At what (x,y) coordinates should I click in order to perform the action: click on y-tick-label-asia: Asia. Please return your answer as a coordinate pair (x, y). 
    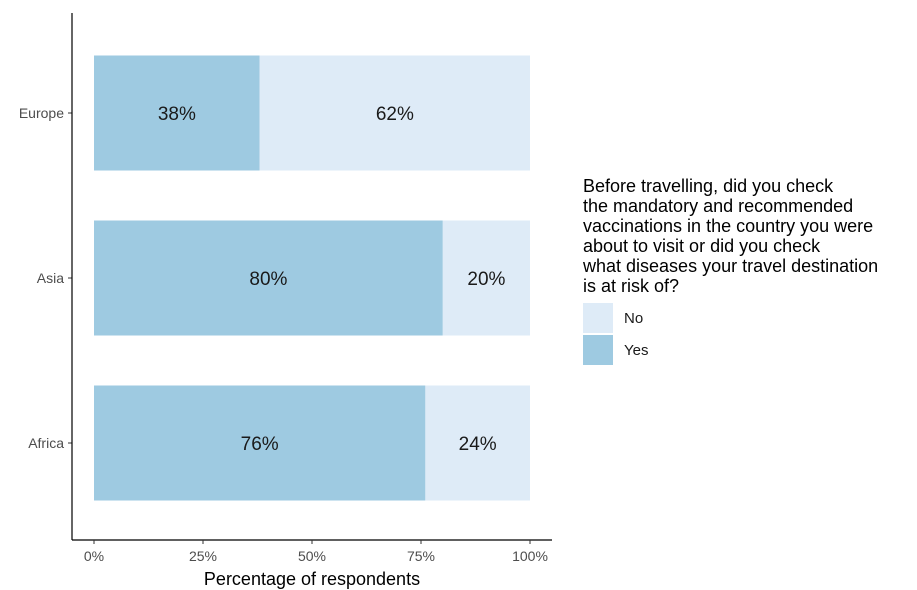
    Looking at the image, I should click on (50, 278).